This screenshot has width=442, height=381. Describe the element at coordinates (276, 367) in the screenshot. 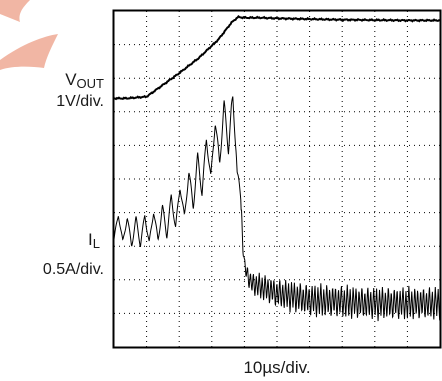

I see `x-axis-label: 10µs/div.` at that location.